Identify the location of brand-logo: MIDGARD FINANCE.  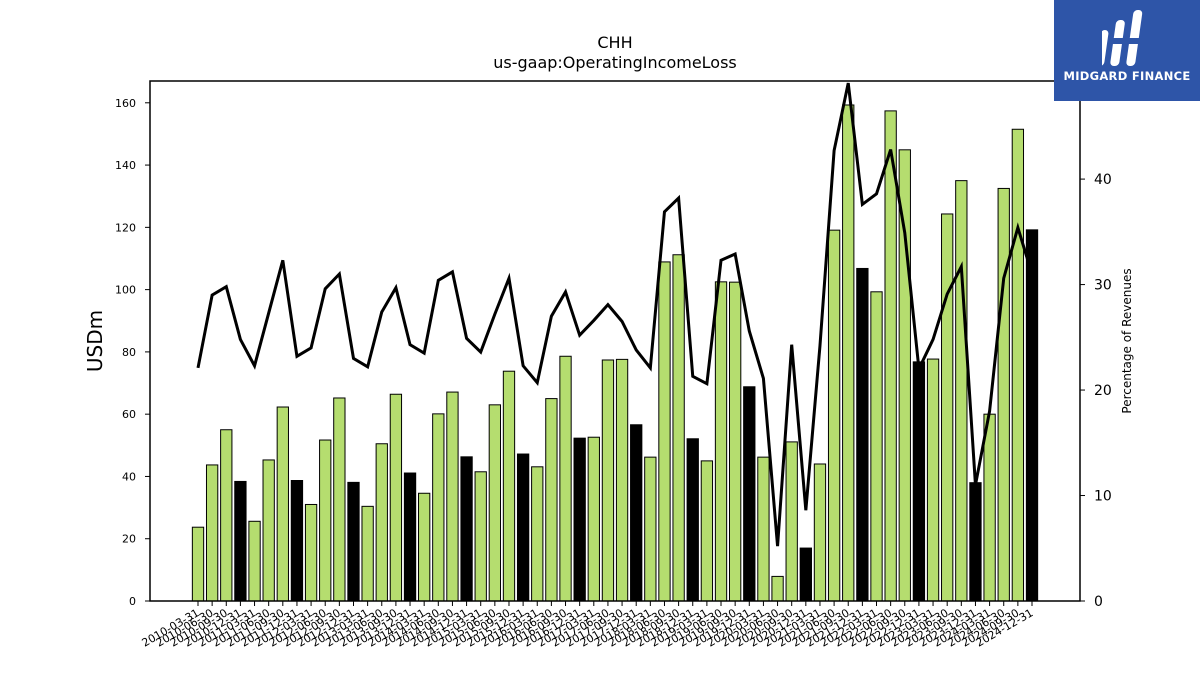
(1127, 50).